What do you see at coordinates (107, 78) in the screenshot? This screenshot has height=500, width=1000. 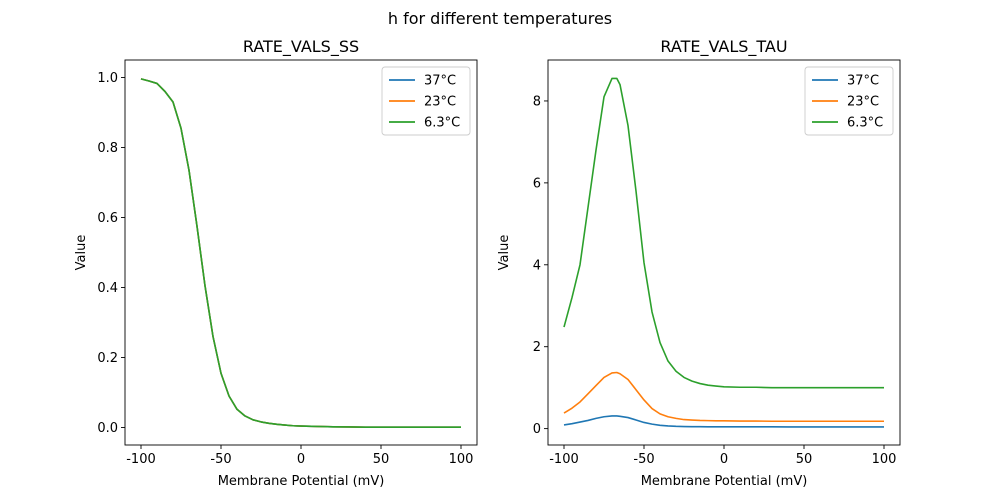 I see `y-tick-label: 1.0` at bounding box center [107, 78].